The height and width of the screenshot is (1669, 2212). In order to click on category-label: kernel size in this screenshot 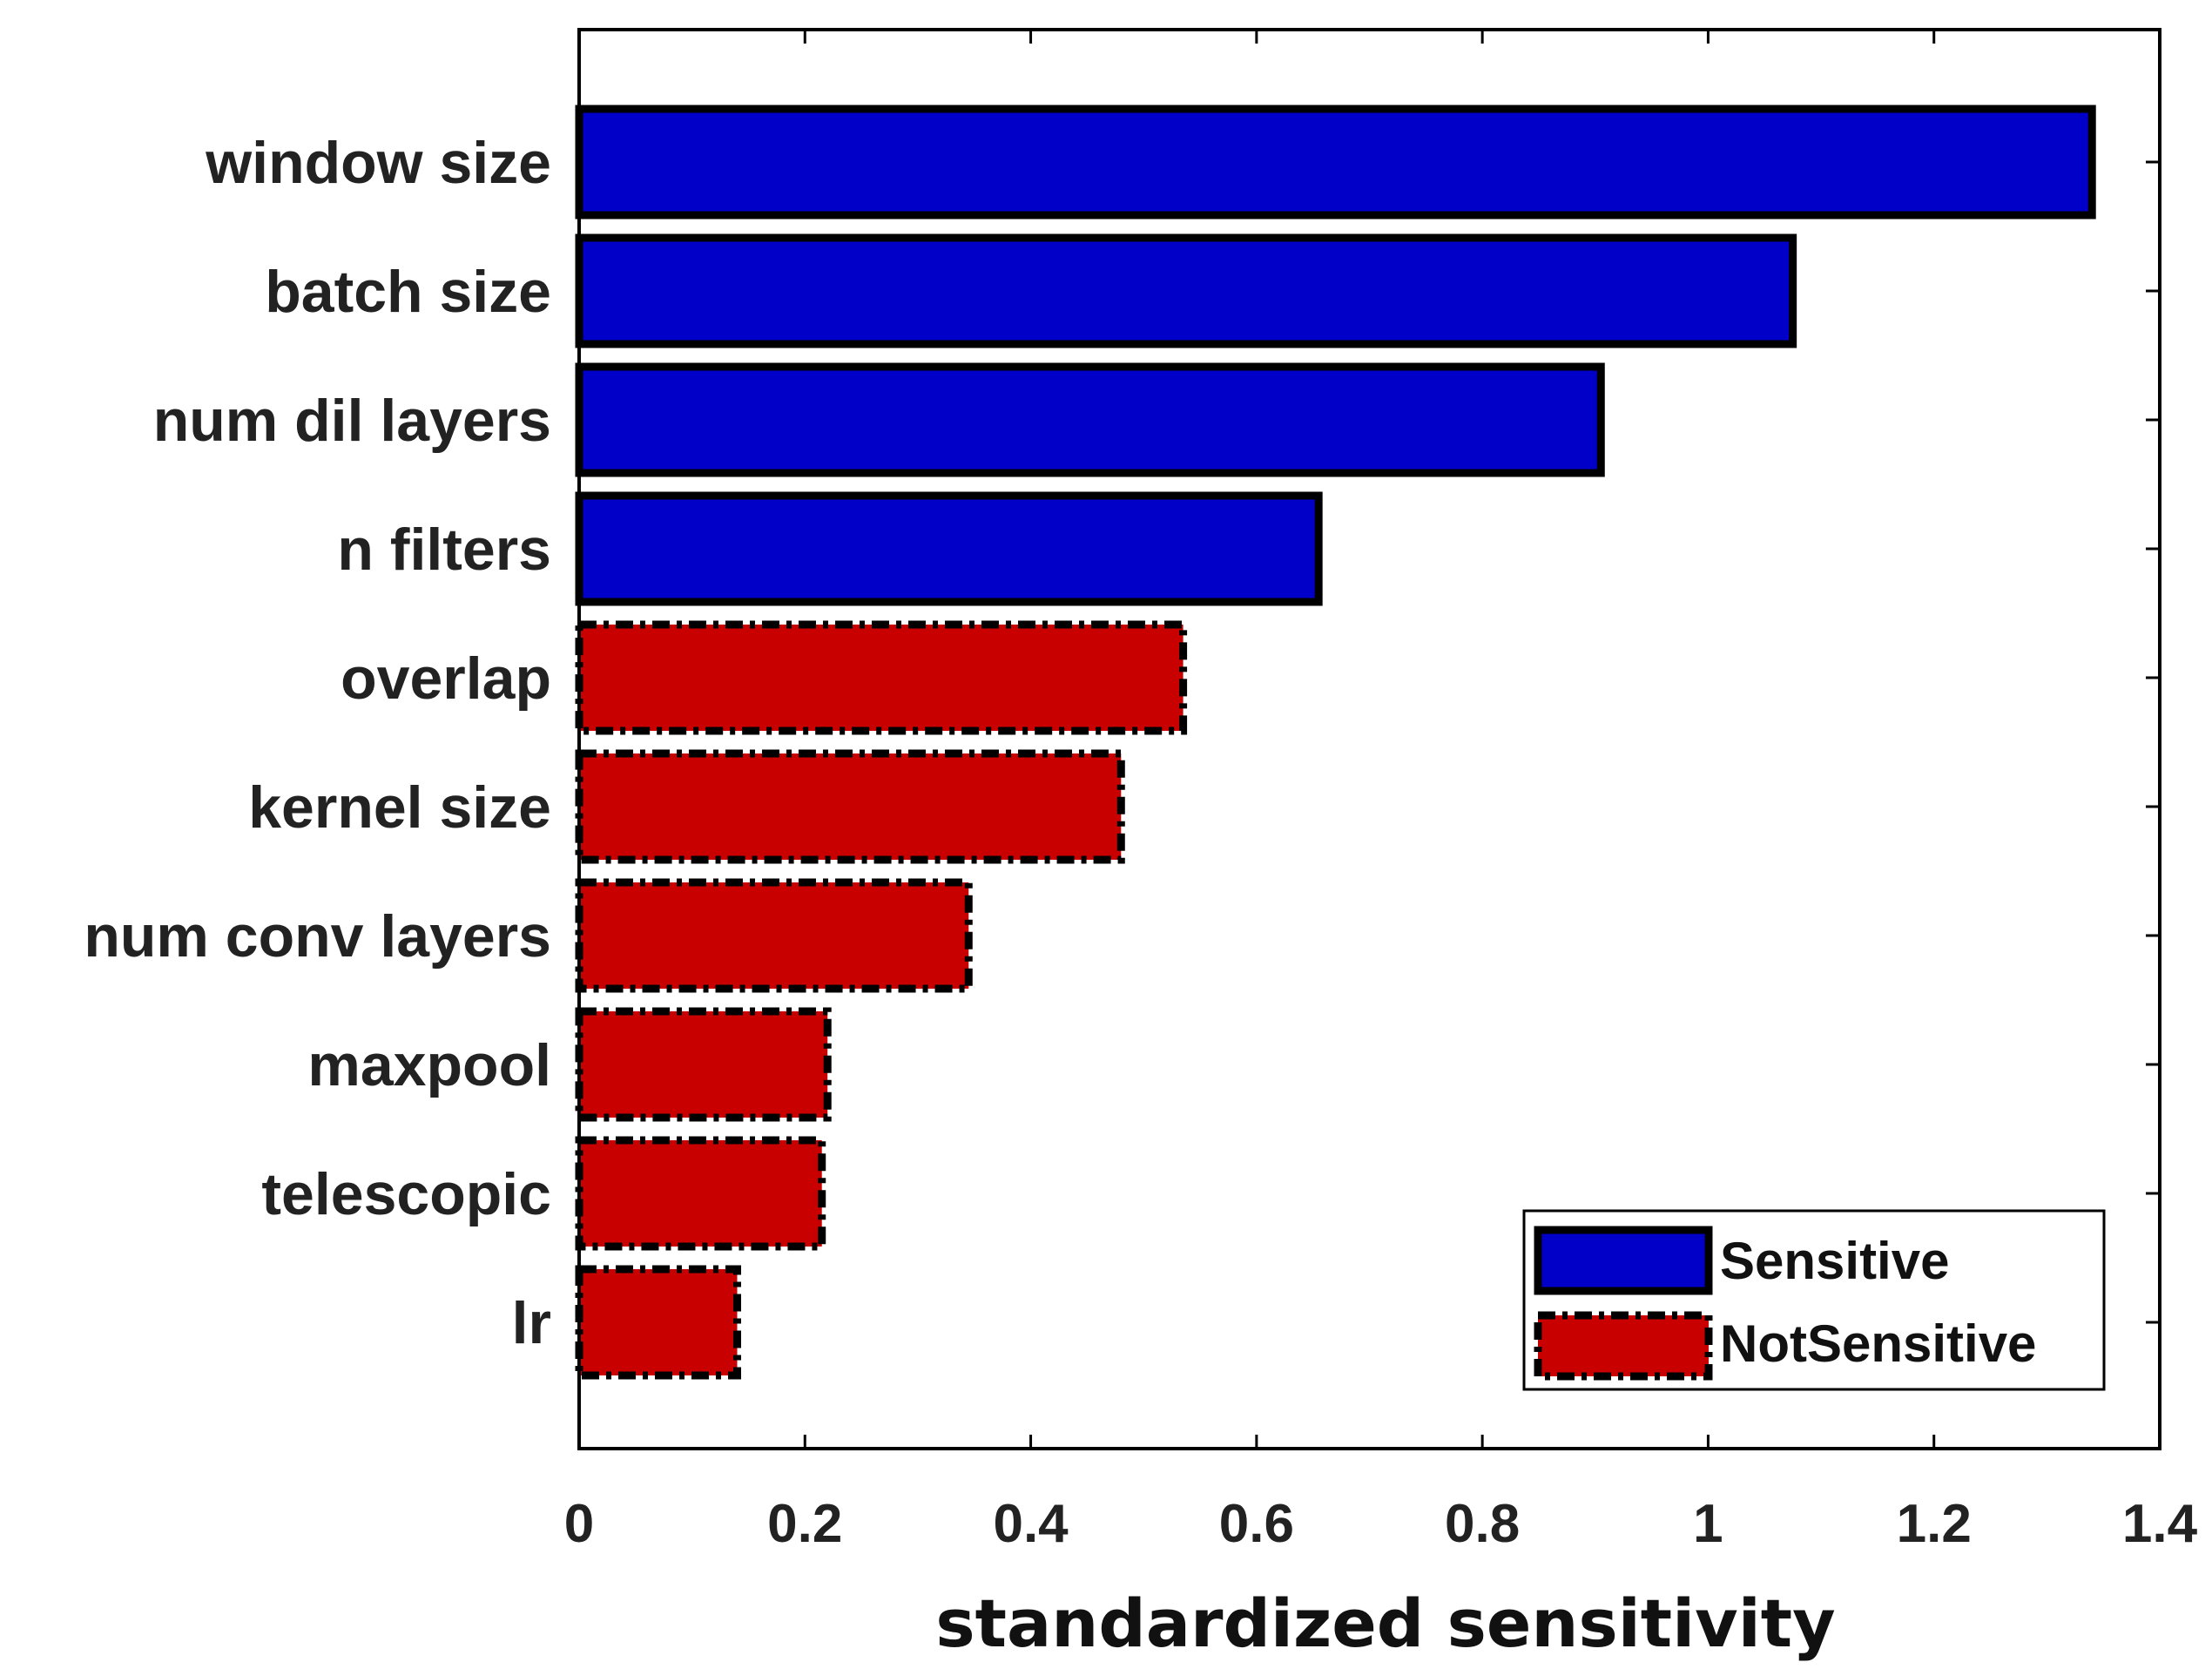, I will do `click(400, 808)`.